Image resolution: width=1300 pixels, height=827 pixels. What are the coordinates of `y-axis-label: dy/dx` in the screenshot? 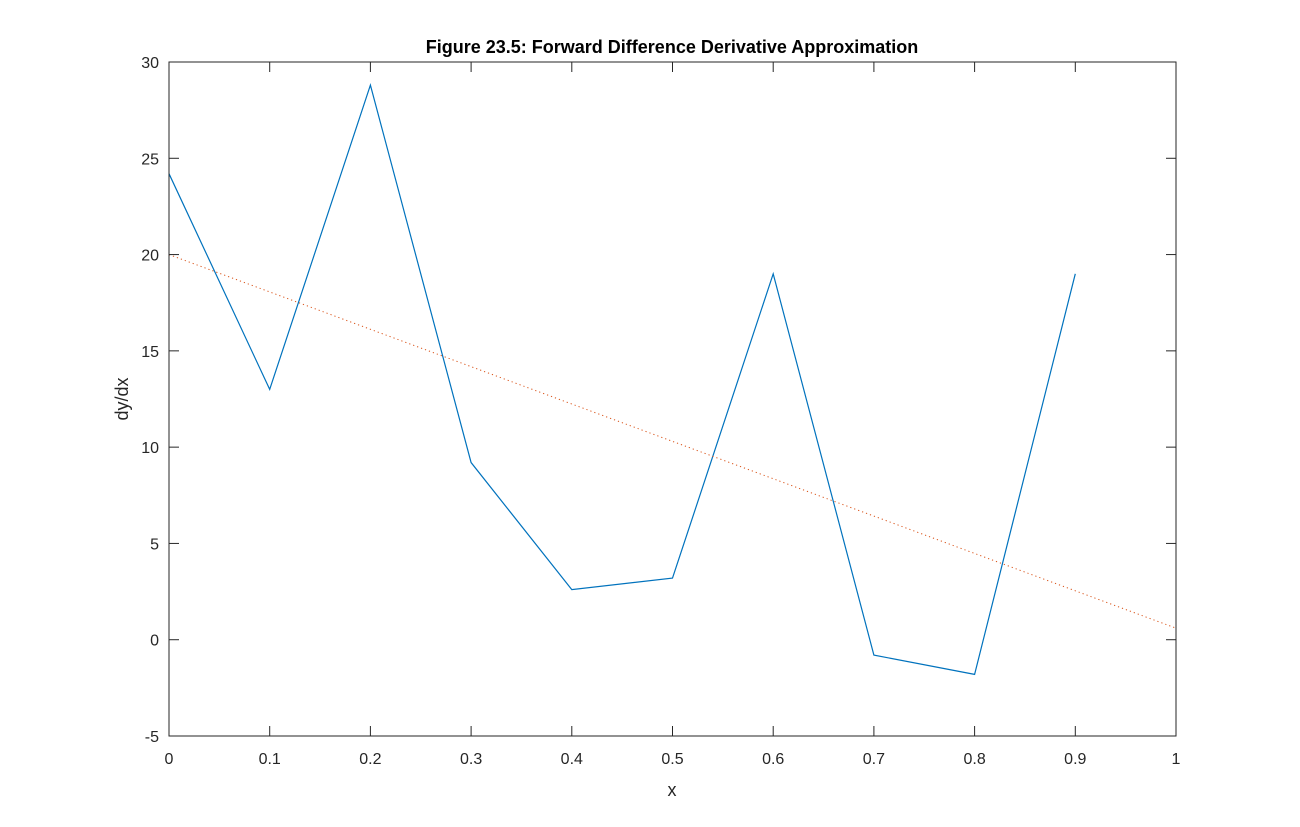 It's located at (122, 398).